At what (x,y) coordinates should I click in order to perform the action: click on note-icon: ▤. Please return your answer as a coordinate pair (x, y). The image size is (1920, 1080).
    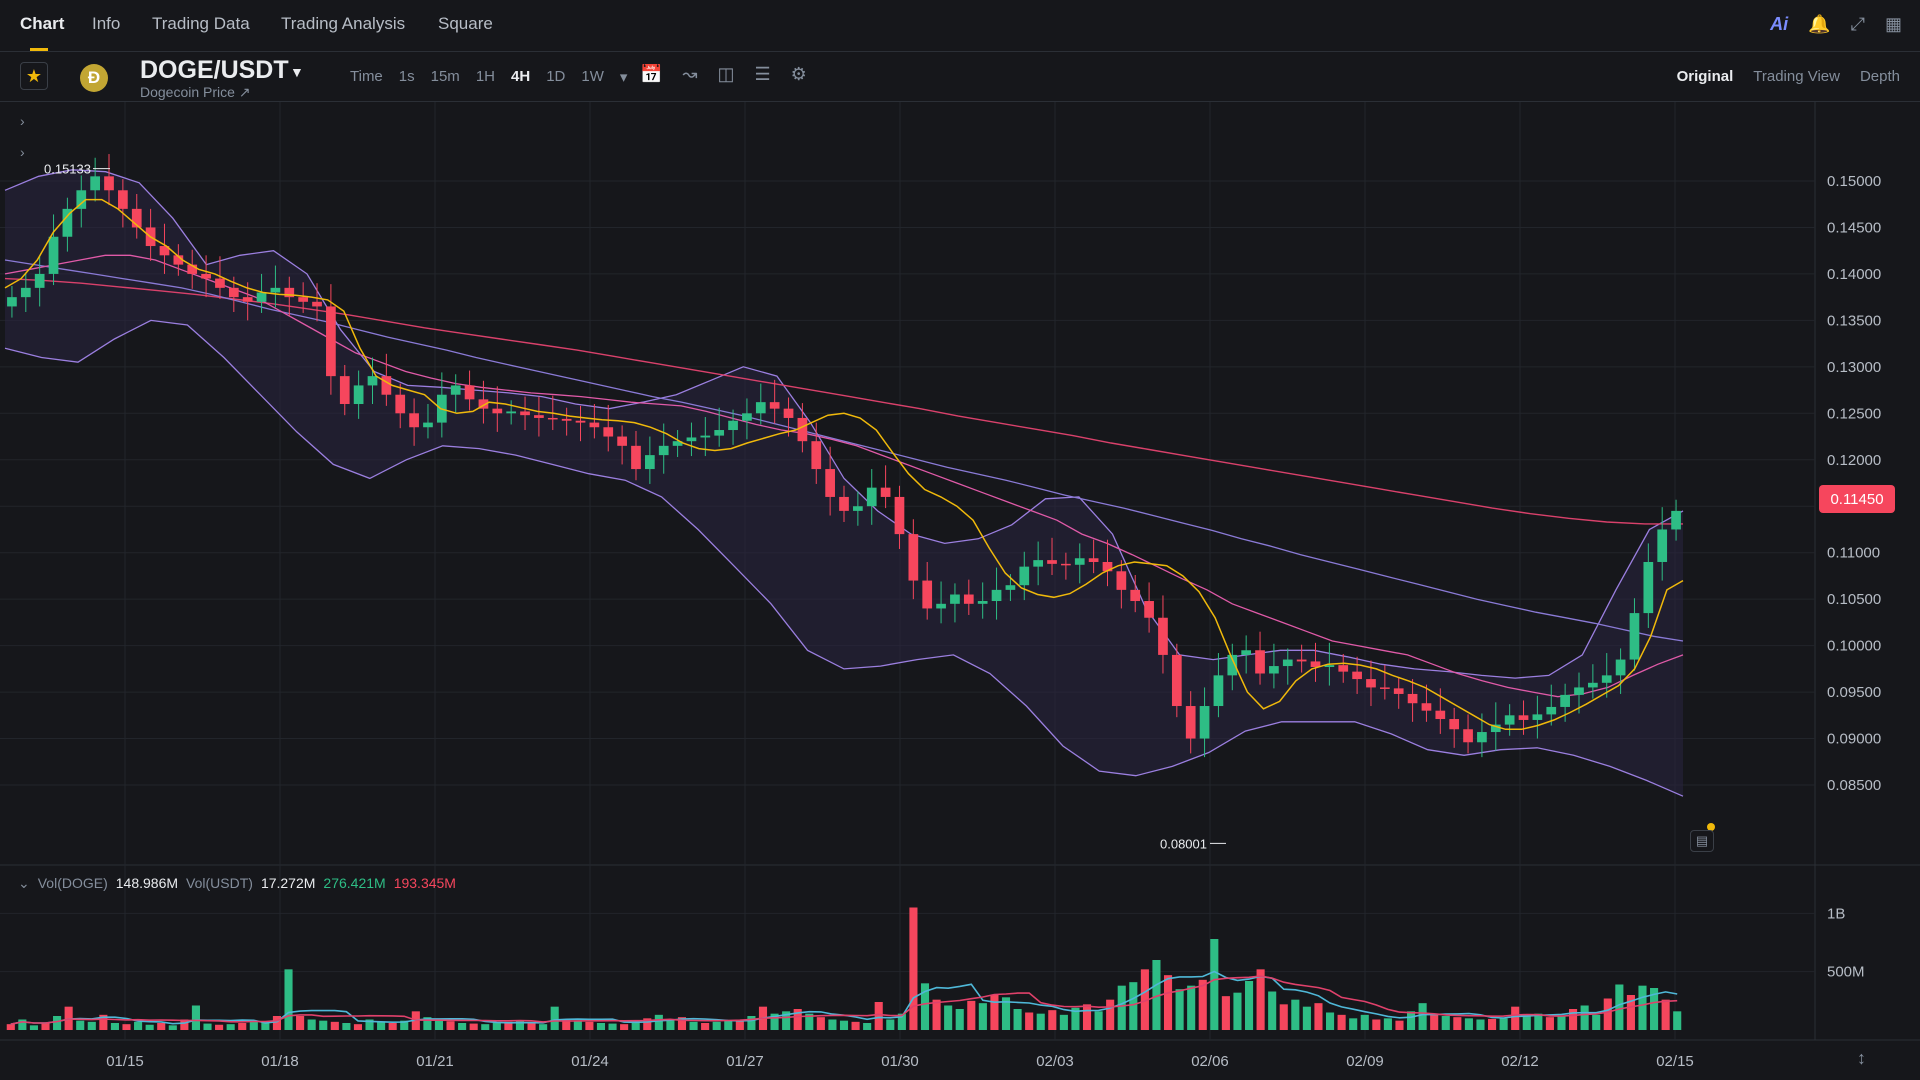
    Looking at the image, I should click on (1702, 841).